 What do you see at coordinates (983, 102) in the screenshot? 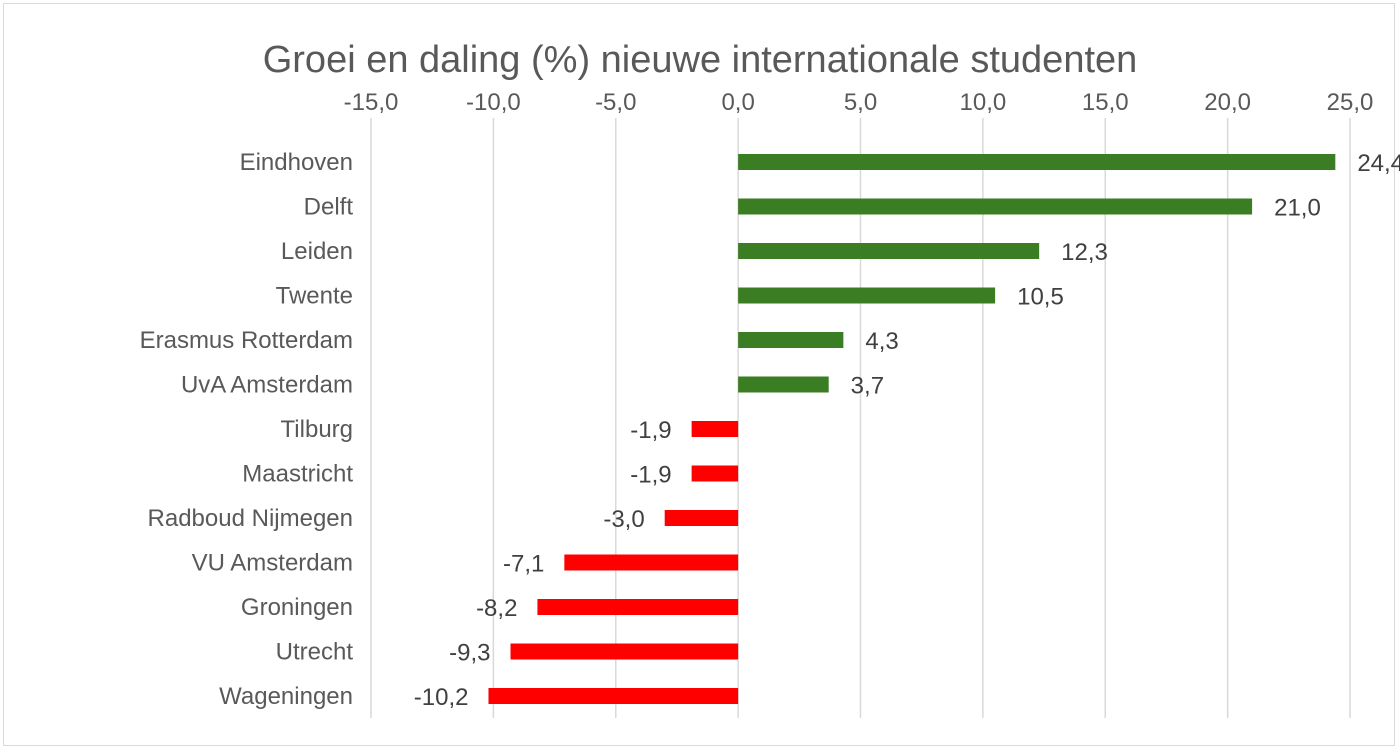
I see `x-tick-label: 10,0` at bounding box center [983, 102].